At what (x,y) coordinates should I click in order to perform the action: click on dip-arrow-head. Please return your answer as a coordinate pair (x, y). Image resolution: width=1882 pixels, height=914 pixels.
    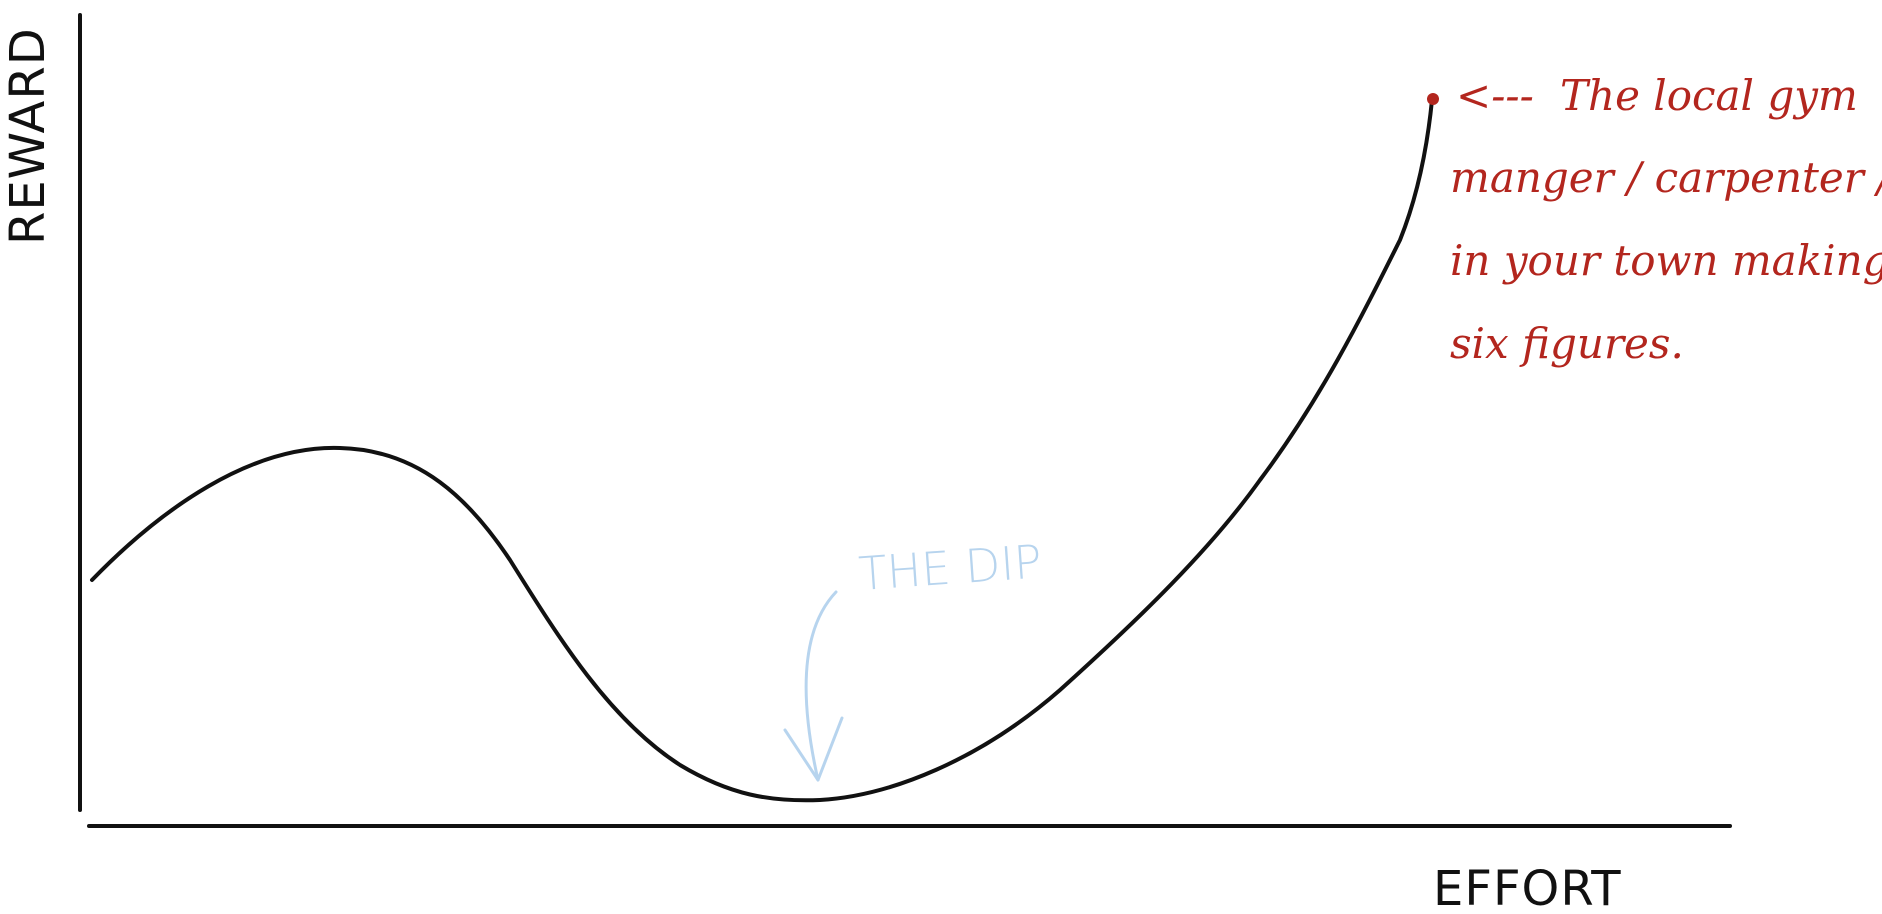
    Looking at the image, I should click on (813, 749).